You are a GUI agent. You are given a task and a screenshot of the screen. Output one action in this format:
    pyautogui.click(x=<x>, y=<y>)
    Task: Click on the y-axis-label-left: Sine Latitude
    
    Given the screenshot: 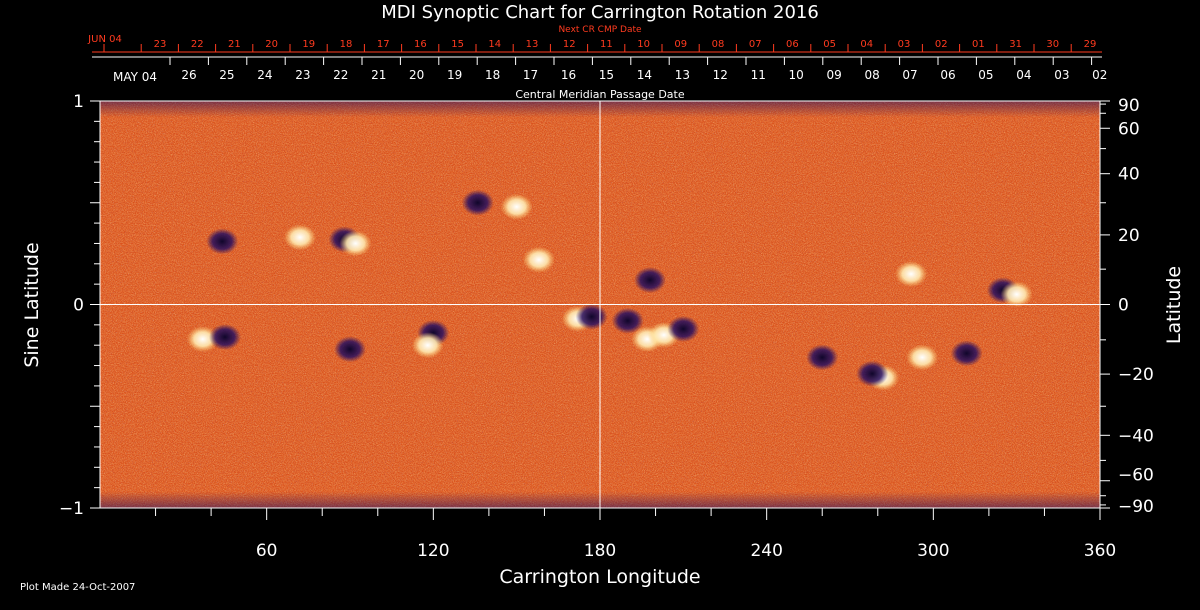 What is the action you would take?
    pyautogui.click(x=32, y=304)
    